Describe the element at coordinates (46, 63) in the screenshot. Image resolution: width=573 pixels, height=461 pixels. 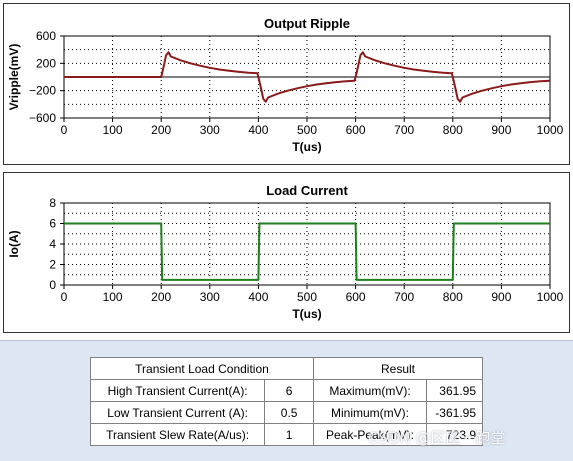
I see `y-tick-label: 200` at that location.